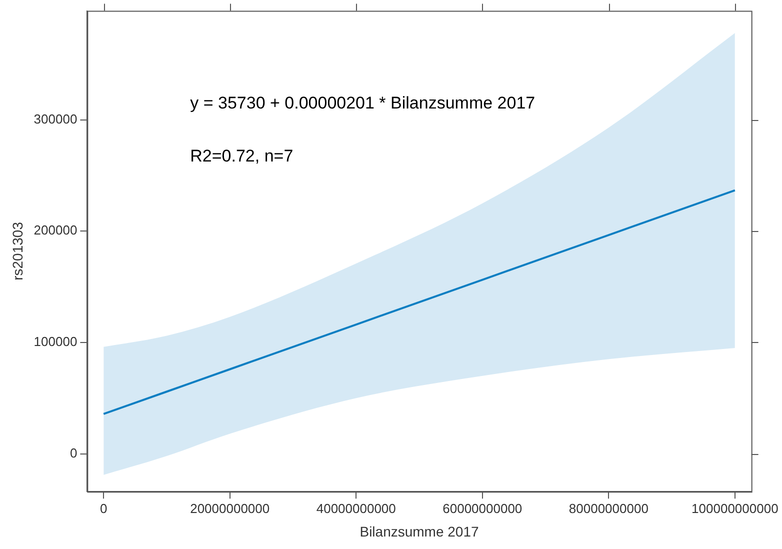  What do you see at coordinates (56, 118) in the screenshot?
I see `y-tick-label: 300000` at bounding box center [56, 118].